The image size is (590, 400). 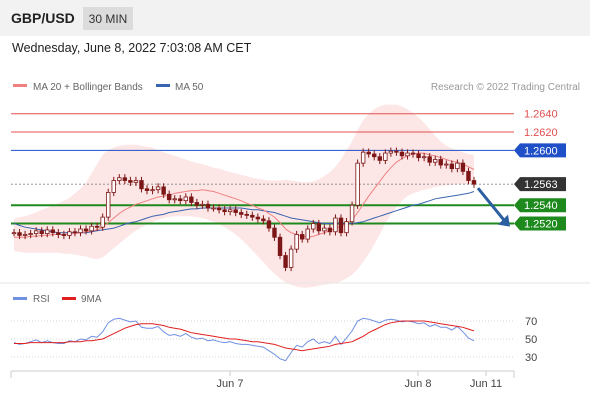 I want to click on rsi-legend-label: RSI, so click(x=41, y=299).